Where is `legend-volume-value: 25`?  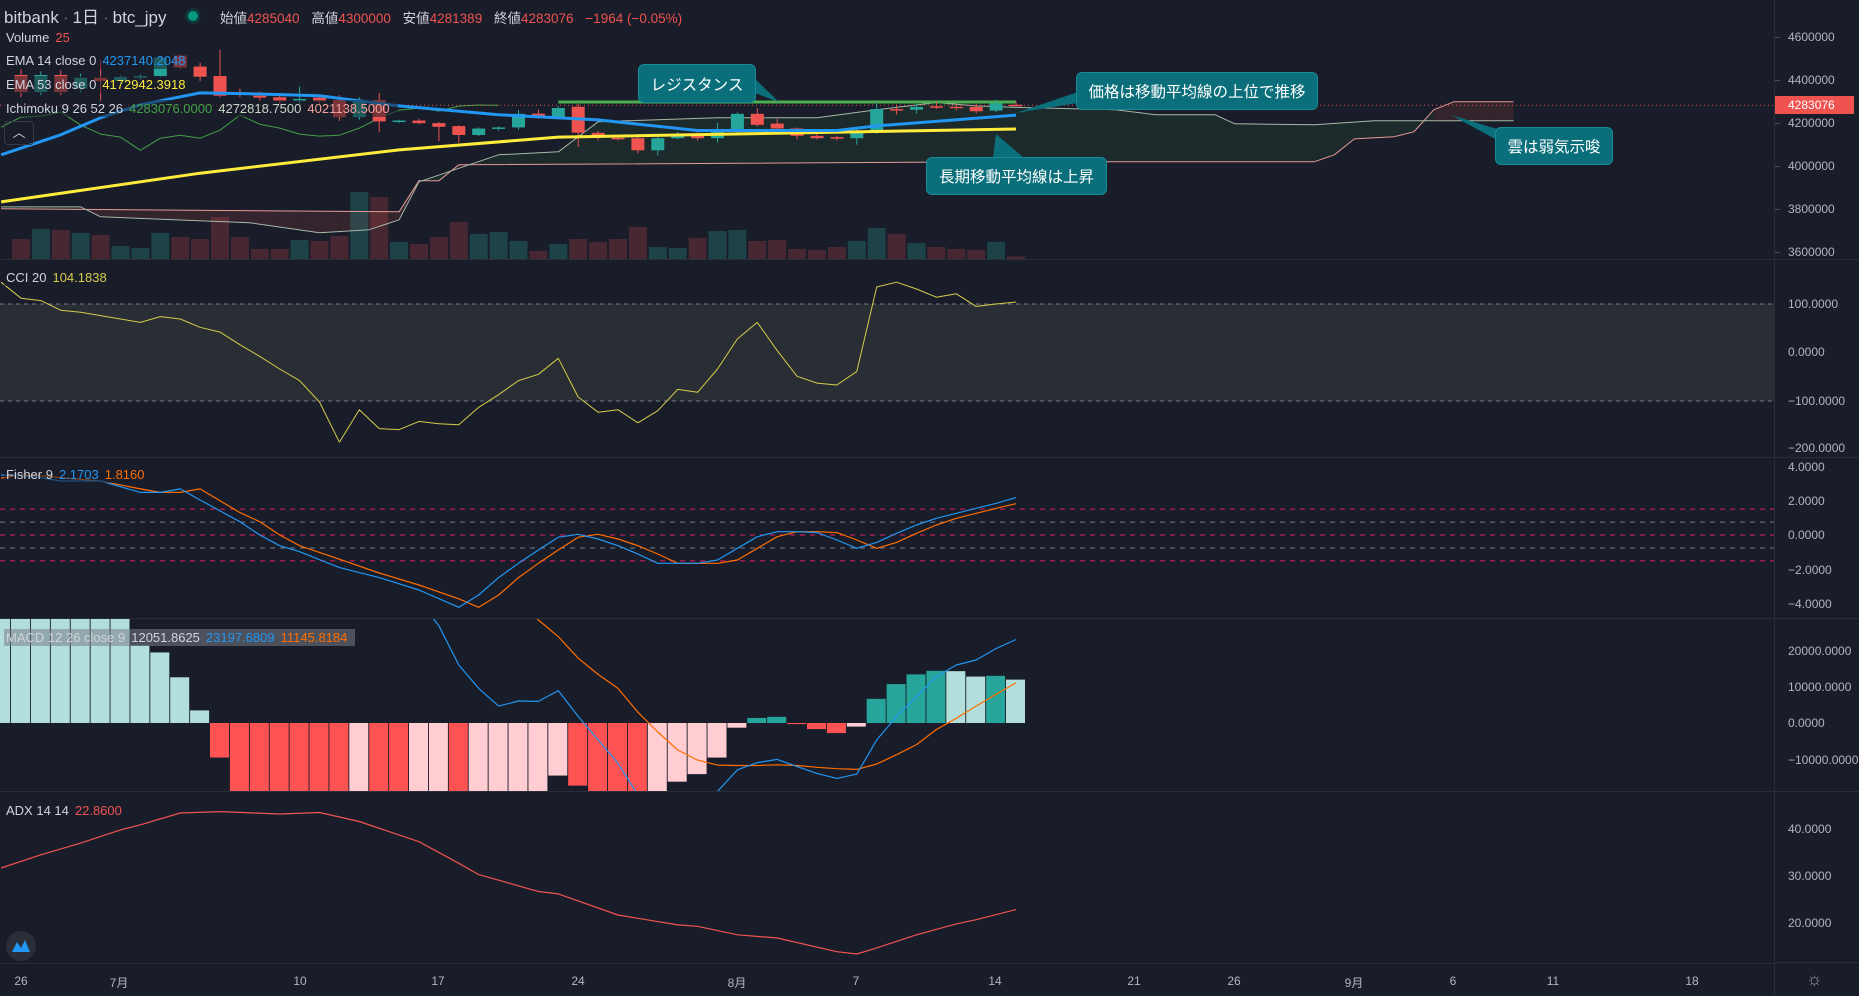 legend-volume-value: 25 is located at coordinates (62, 37).